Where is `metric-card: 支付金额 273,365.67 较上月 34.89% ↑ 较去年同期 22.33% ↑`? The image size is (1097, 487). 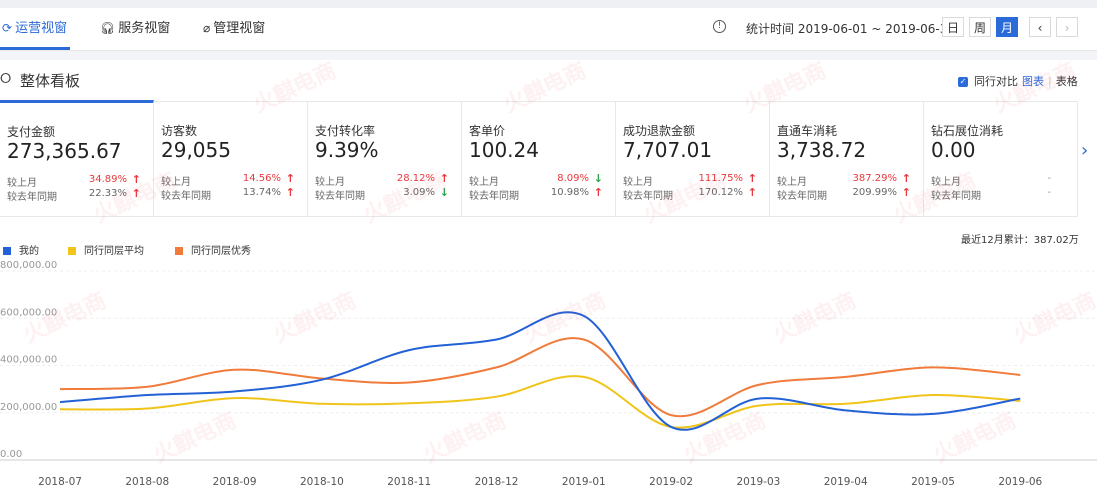
metric-card: 支付金额 273,365.67 较上月 34.89% ↑ 较去年同期 22.33% ↑ is located at coordinates (77, 158).